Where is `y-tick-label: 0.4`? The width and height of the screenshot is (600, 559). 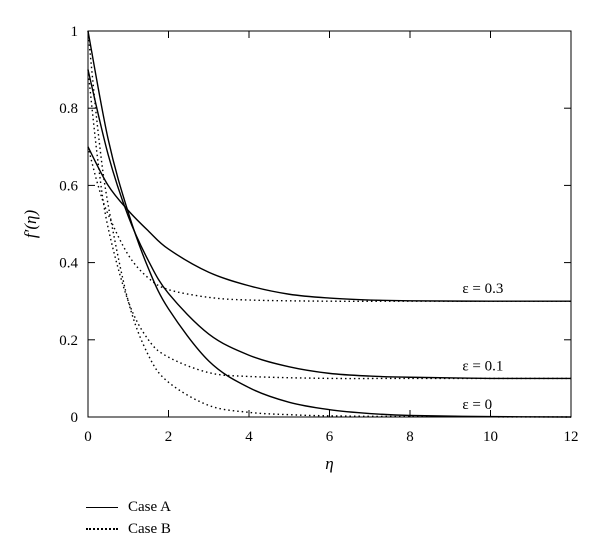 y-tick-label: 0.4 is located at coordinates (68, 264).